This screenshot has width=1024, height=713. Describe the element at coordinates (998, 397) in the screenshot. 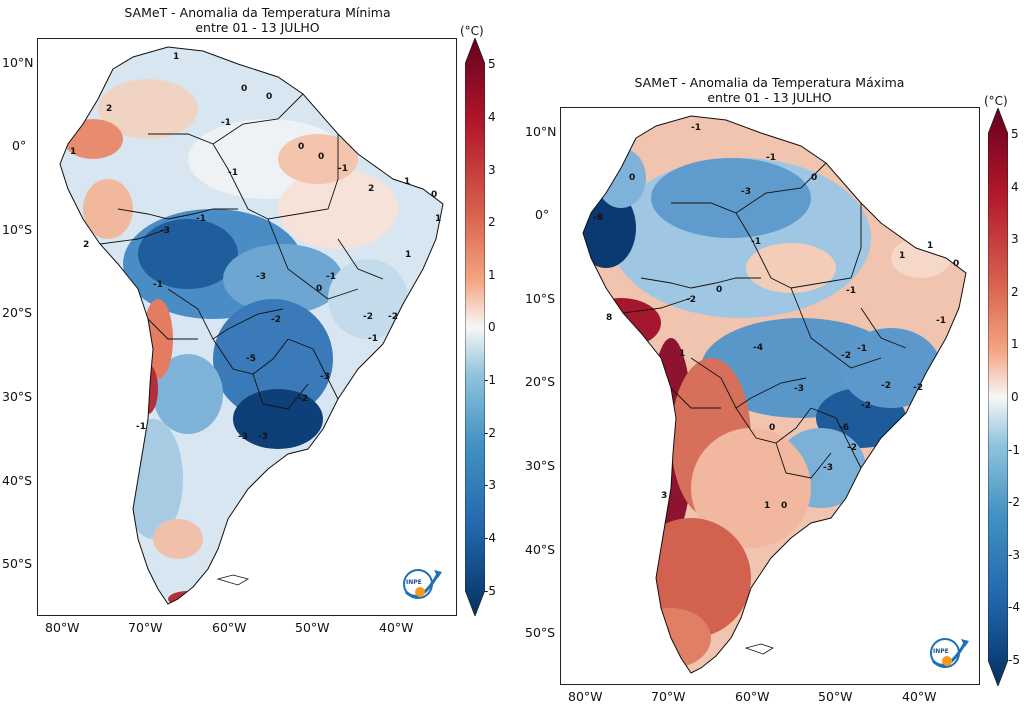

I see `colorbar-max` at that location.